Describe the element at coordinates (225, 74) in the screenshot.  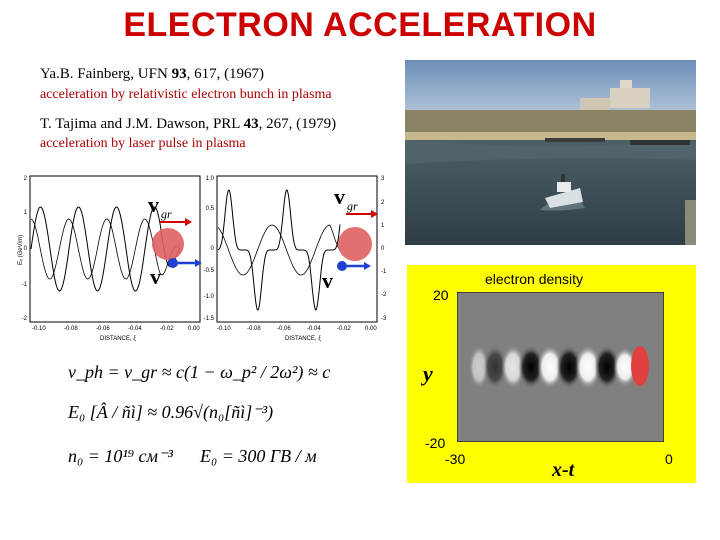
I see `ref1-rest: , 617, (1967)` at that location.